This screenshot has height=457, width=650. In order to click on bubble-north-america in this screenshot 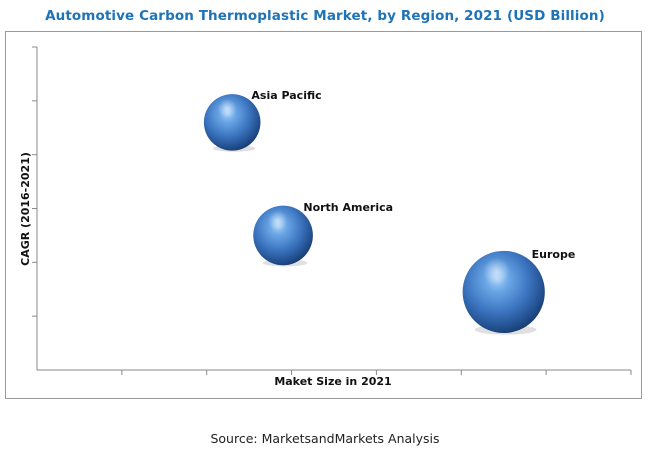, I will do `click(283, 236)`.